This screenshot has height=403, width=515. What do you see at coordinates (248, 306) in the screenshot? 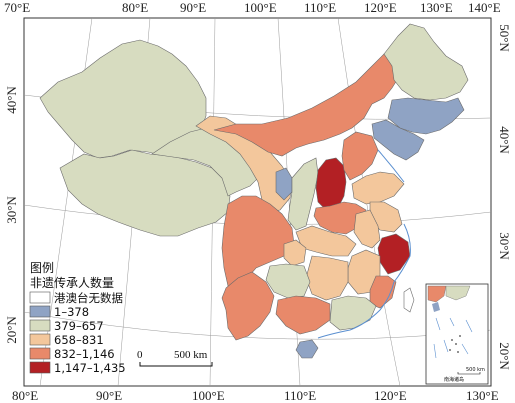
I see `region-yunnan` at bounding box center [248, 306].